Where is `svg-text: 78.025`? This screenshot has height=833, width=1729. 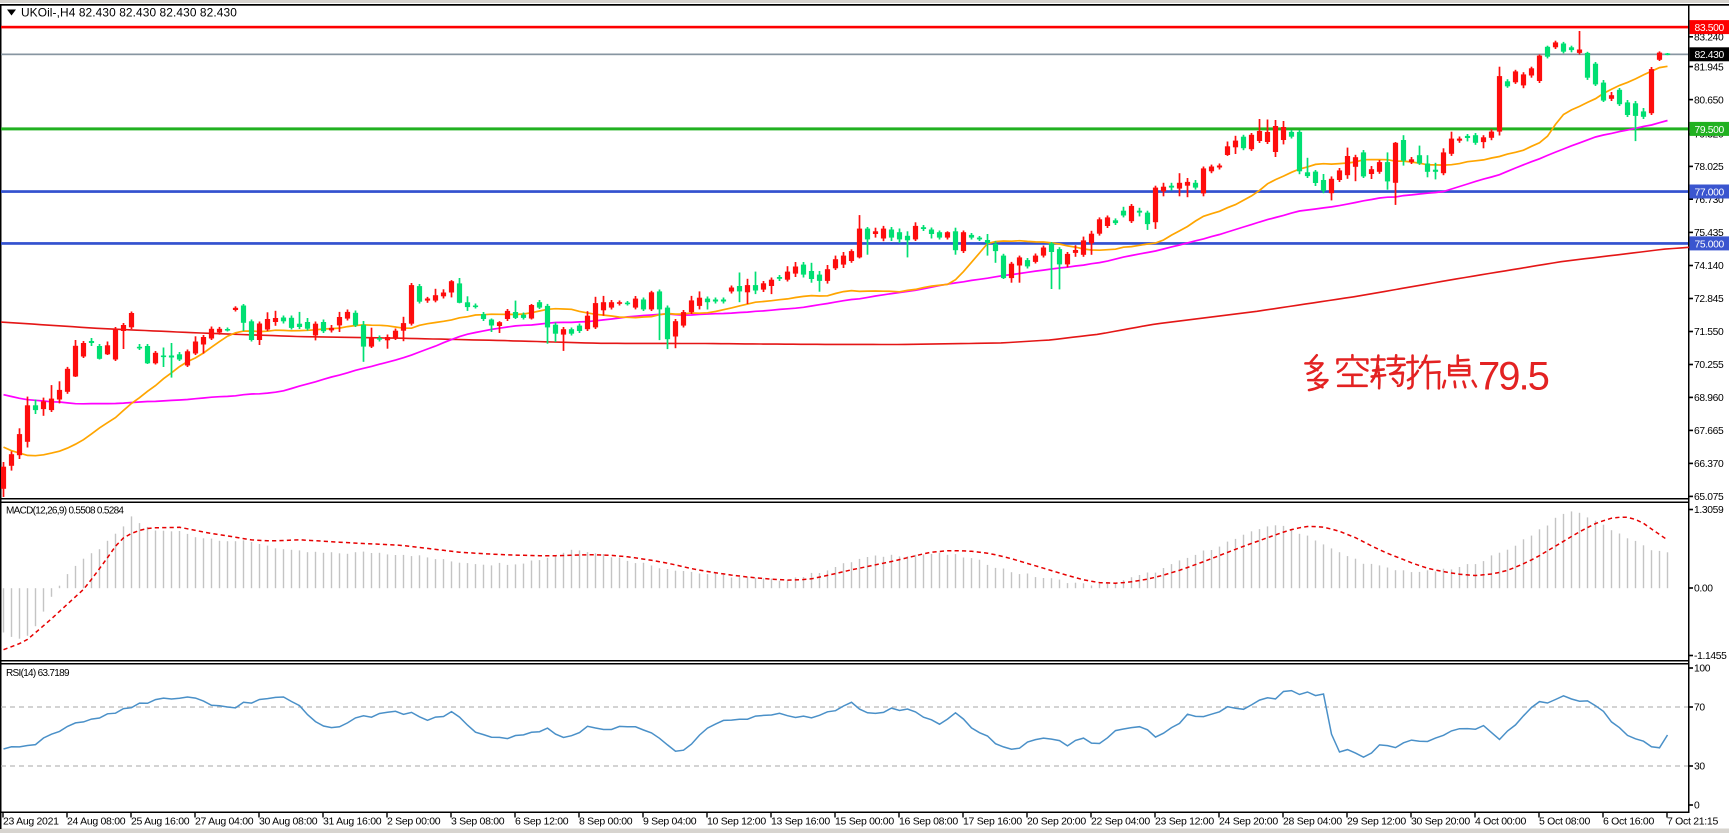
svg-text: 78.025 is located at coordinates (1709, 167).